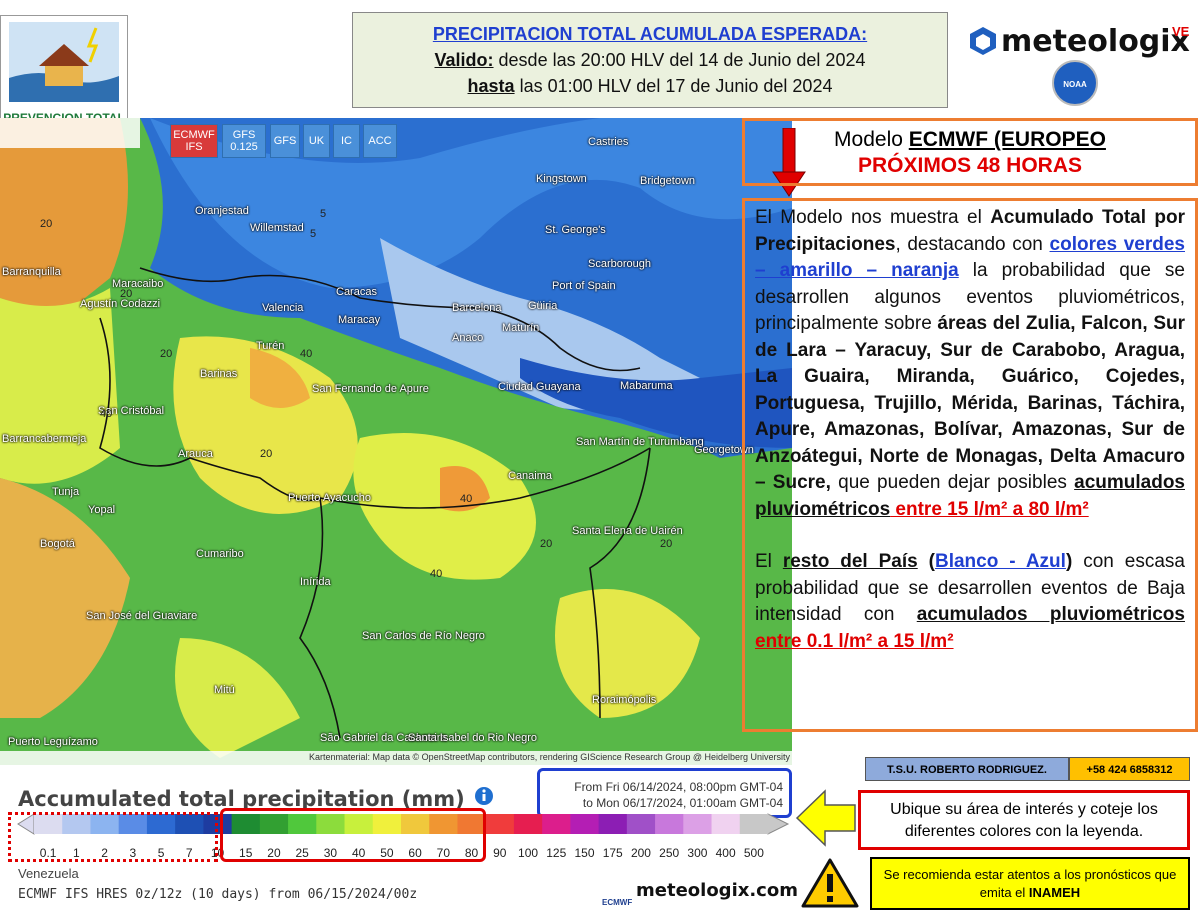 The height and width of the screenshot is (913, 1200). What do you see at coordinates (31, 272) in the screenshot?
I see `place-label: Barranquilla` at bounding box center [31, 272].